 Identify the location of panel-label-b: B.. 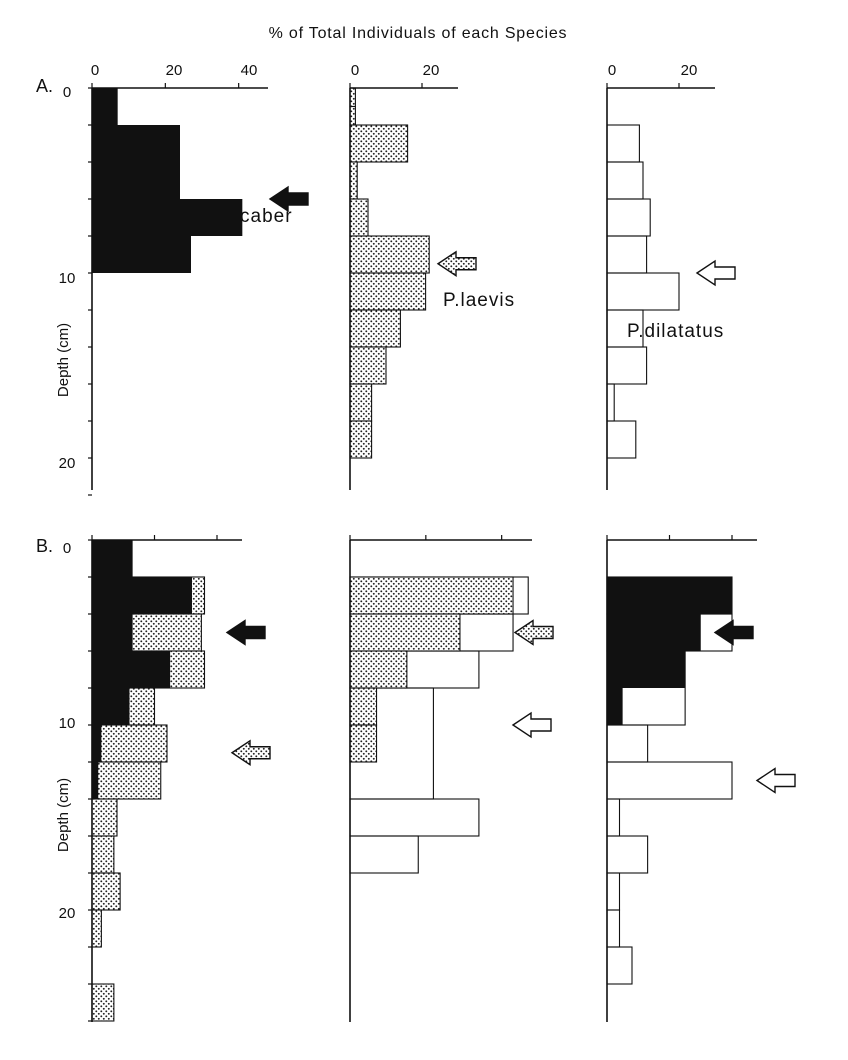
(44, 546).